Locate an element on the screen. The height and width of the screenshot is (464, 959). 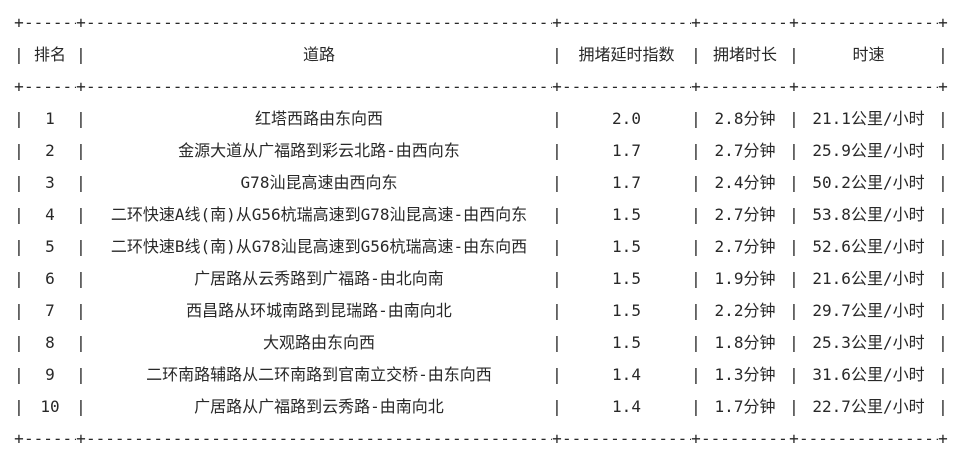
header-congestion-duration: 拥堵时长 is located at coordinates (744, 54).